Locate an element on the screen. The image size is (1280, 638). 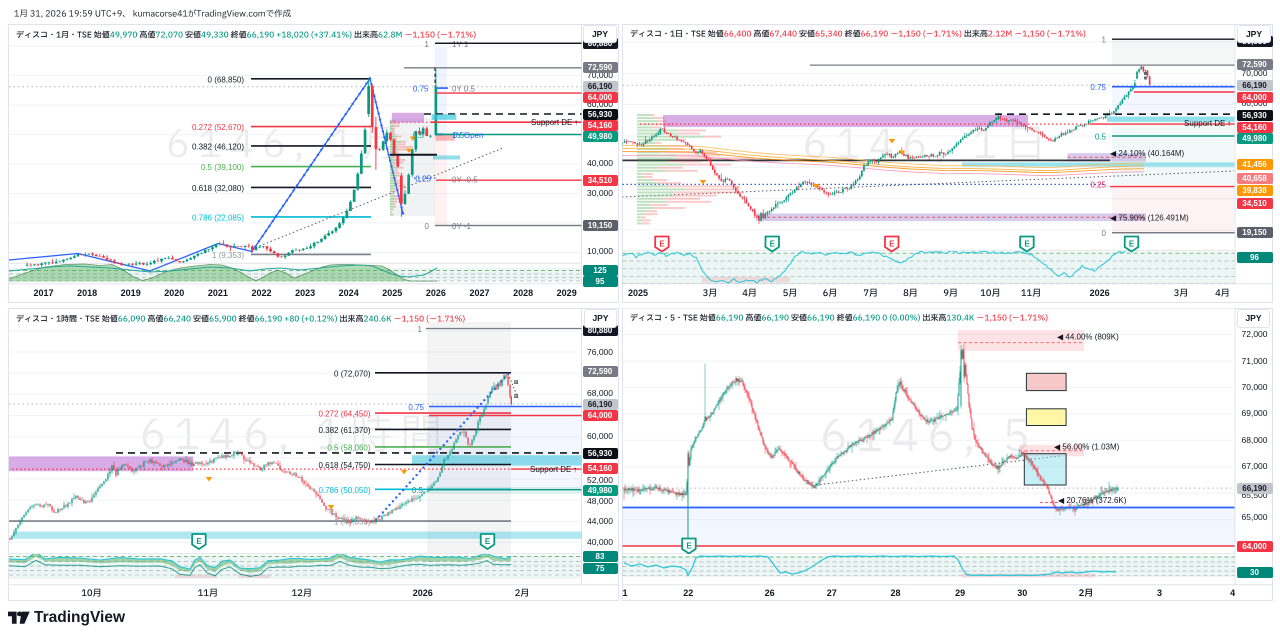
svg-text: 0.618 (32,080) is located at coordinates (218, 188).